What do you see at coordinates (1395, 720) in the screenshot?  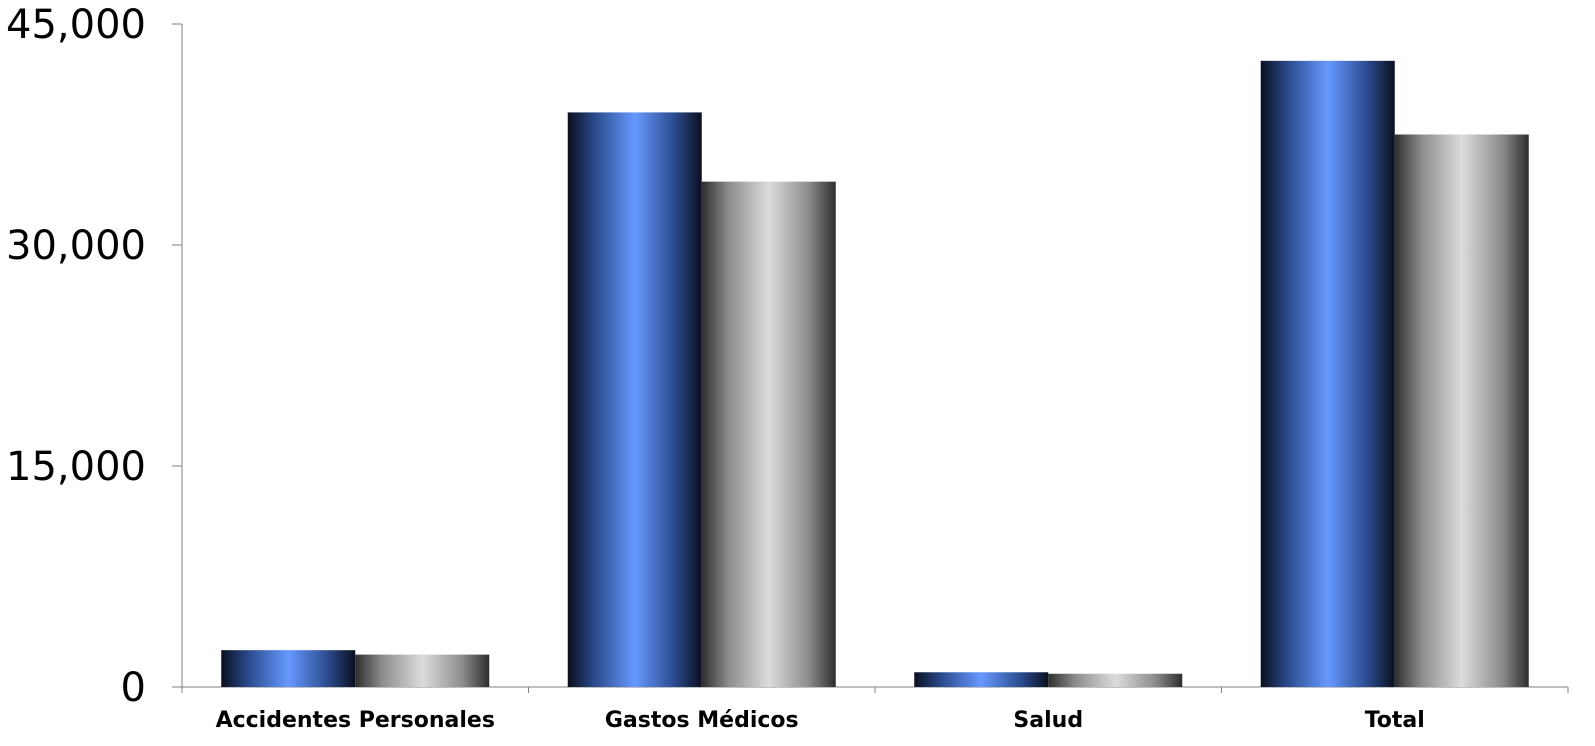 I see `x-category-label: Total` at bounding box center [1395, 720].